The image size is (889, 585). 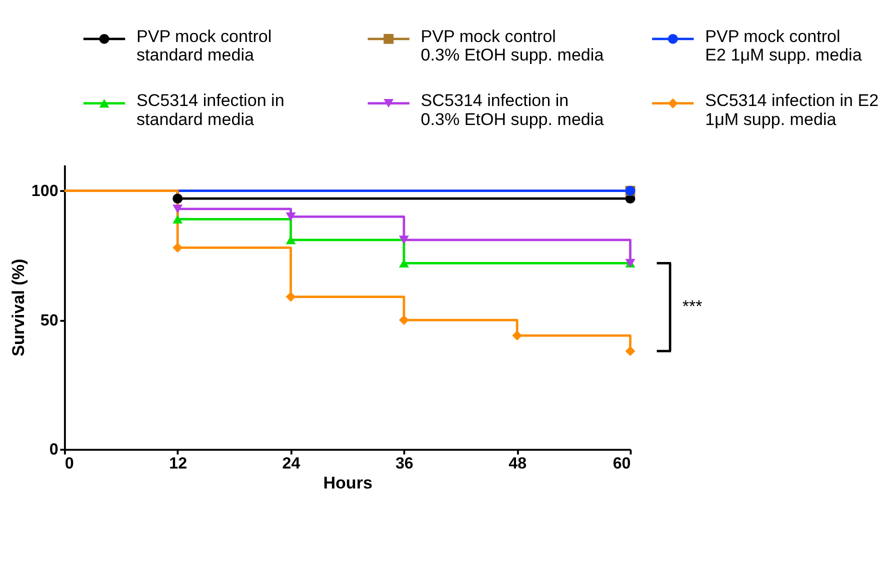 What do you see at coordinates (404, 463) in the screenshot?
I see `x-tick-label: 36` at bounding box center [404, 463].